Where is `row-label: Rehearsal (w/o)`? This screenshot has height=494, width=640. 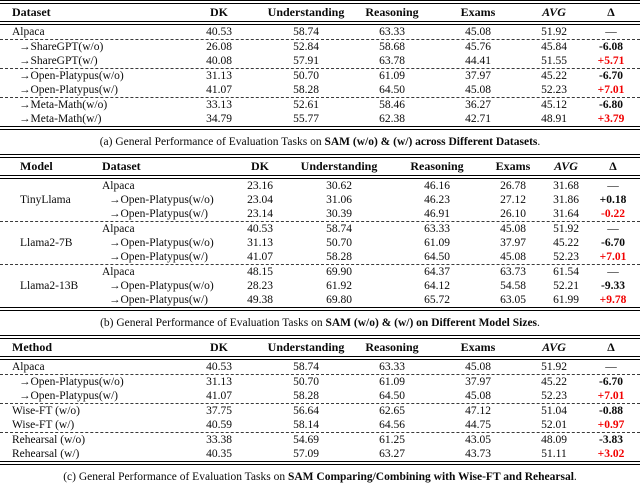
row-label: Rehearsal (w/o) is located at coordinates (49, 440).